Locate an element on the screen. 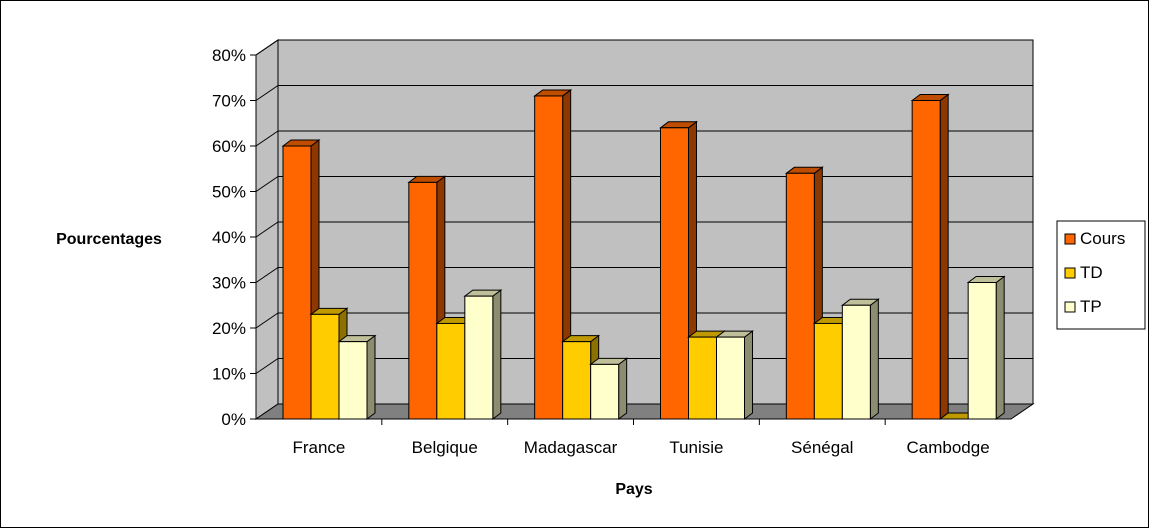 The width and height of the screenshot is (1149, 532). x-tick-label: Tunisie is located at coordinates (696, 447).